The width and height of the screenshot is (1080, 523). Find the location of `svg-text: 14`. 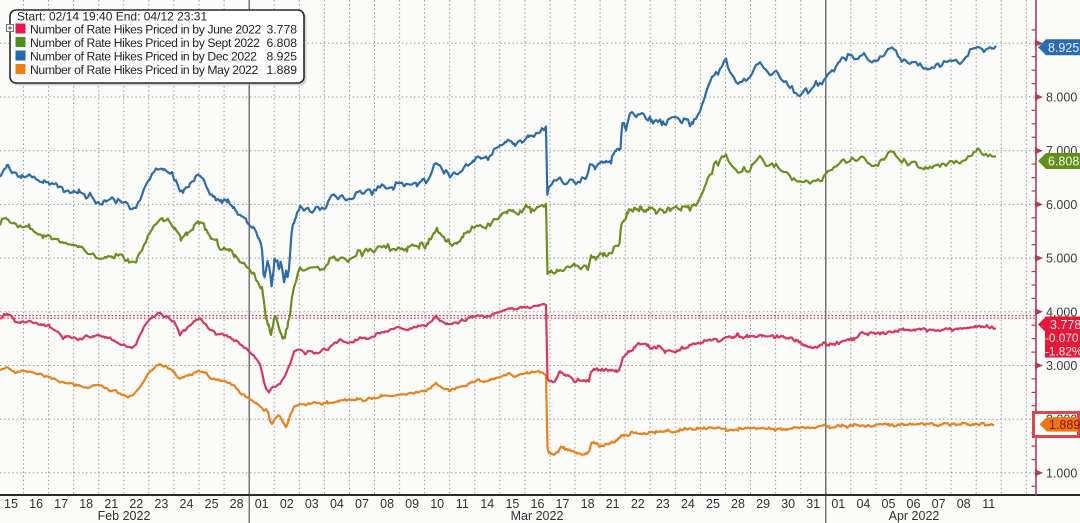

svg-text: 14 is located at coordinates (487, 504).